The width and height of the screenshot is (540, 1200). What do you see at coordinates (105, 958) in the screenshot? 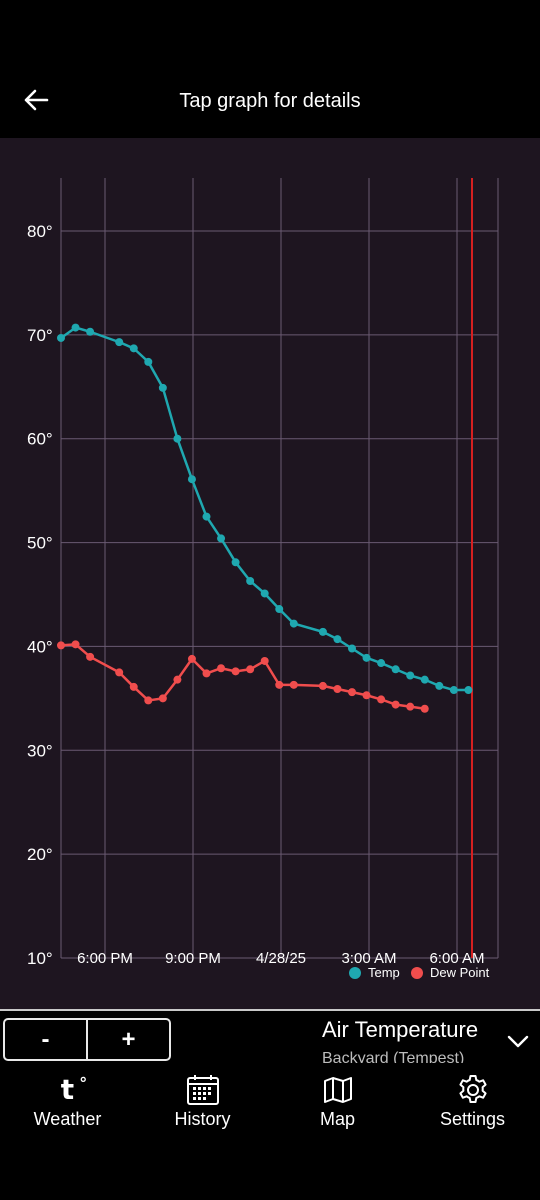
I see `x-tick-label: 6:00 PM` at bounding box center [105, 958].